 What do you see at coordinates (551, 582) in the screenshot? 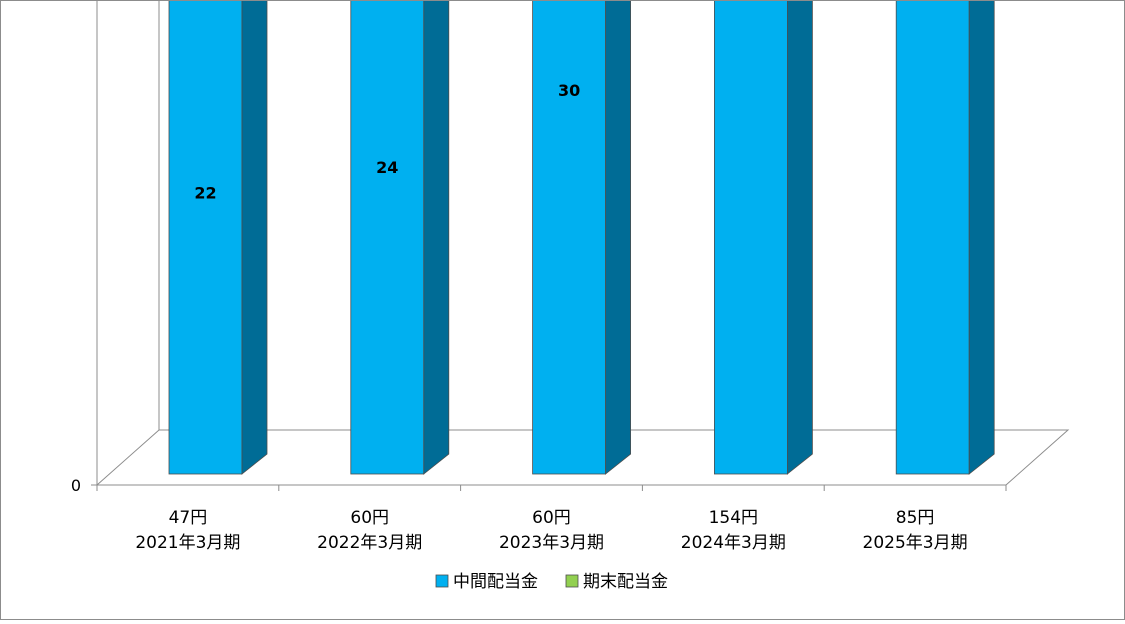
I see `legend: 中間配当金 期末配当金` at bounding box center [551, 582].